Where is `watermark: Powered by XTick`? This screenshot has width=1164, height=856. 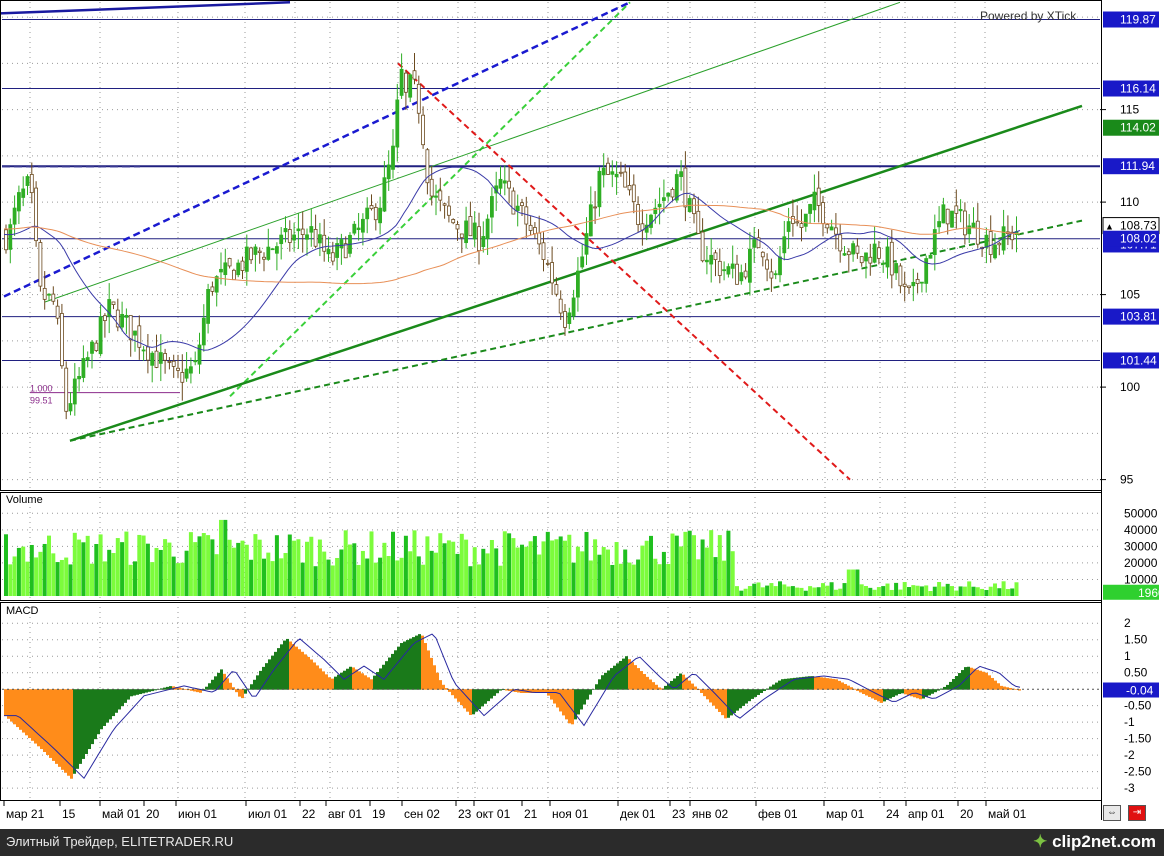
watermark: Powered by XTick is located at coordinates (1028, 16).